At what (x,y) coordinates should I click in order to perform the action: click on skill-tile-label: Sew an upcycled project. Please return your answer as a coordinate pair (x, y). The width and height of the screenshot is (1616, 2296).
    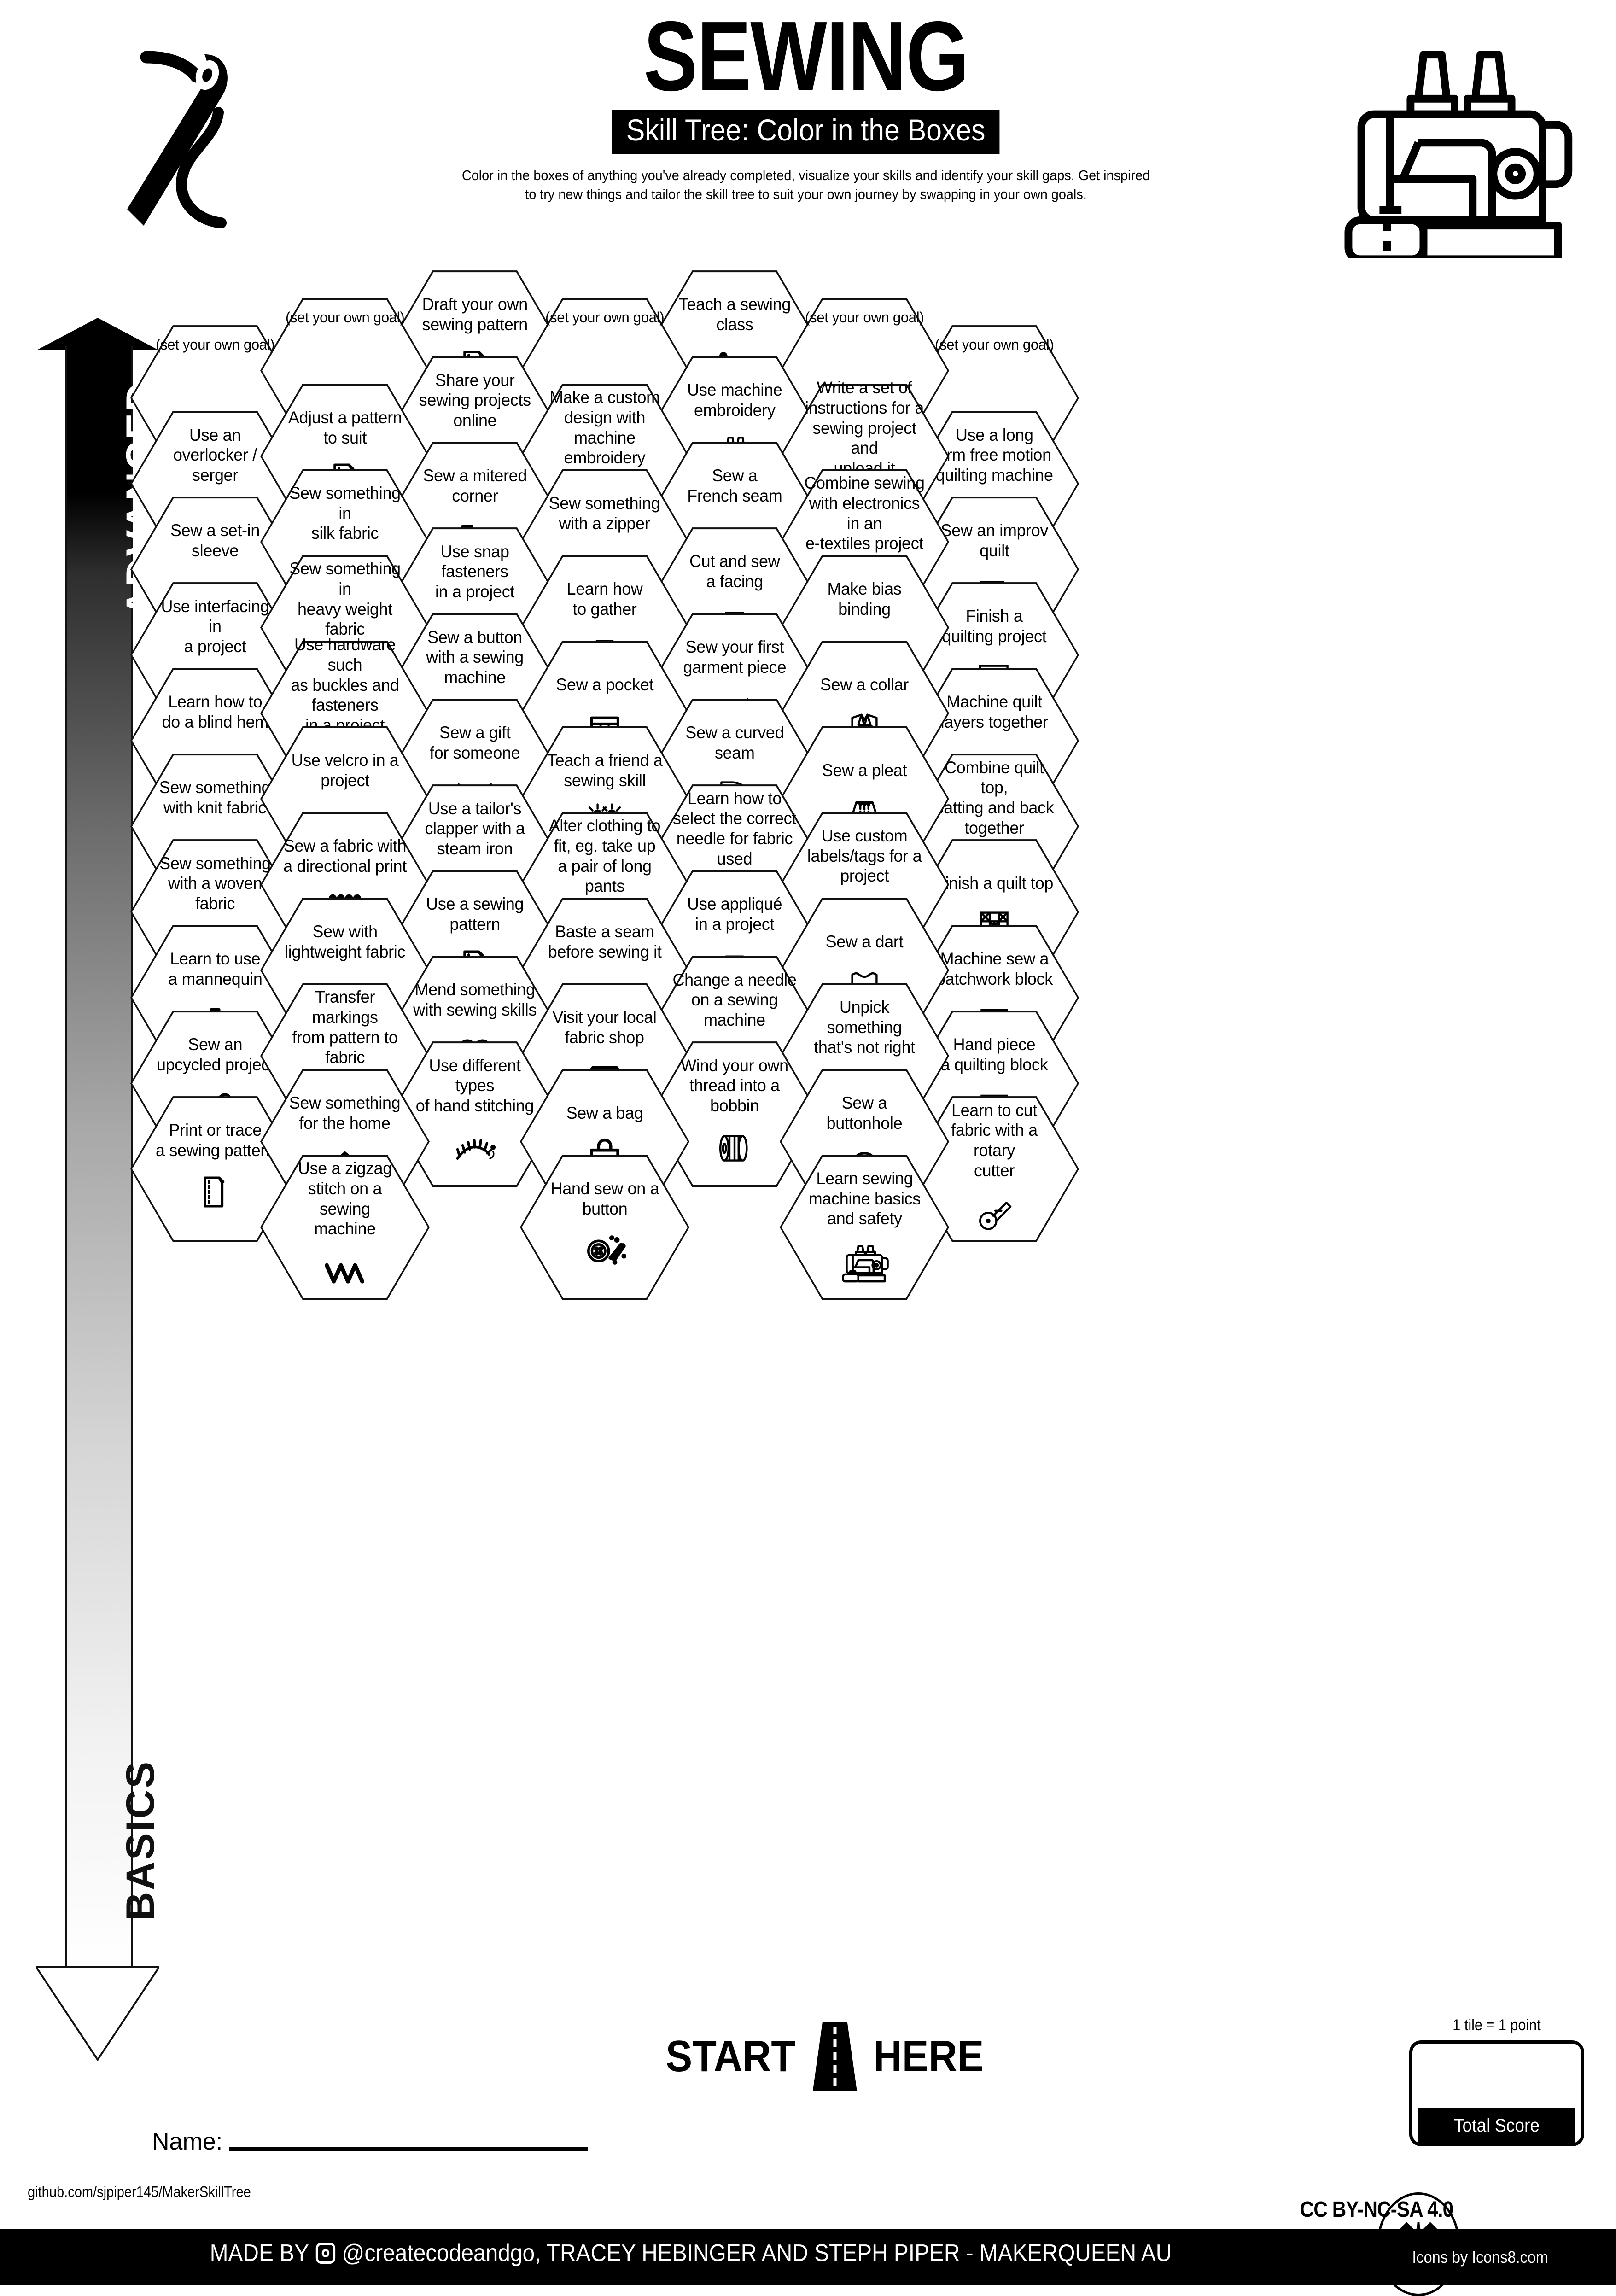
    Looking at the image, I should click on (215, 1055).